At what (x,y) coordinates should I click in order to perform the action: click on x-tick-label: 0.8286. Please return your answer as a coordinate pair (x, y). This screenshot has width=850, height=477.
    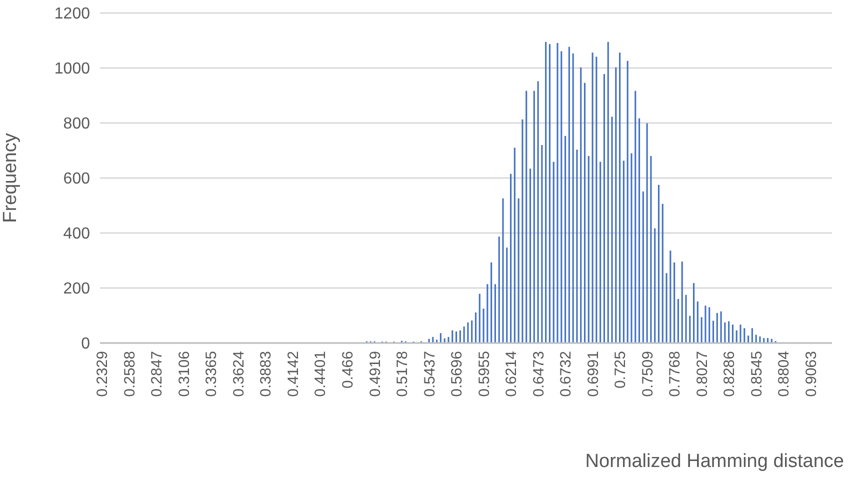
    Looking at the image, I should click on (729, 374).